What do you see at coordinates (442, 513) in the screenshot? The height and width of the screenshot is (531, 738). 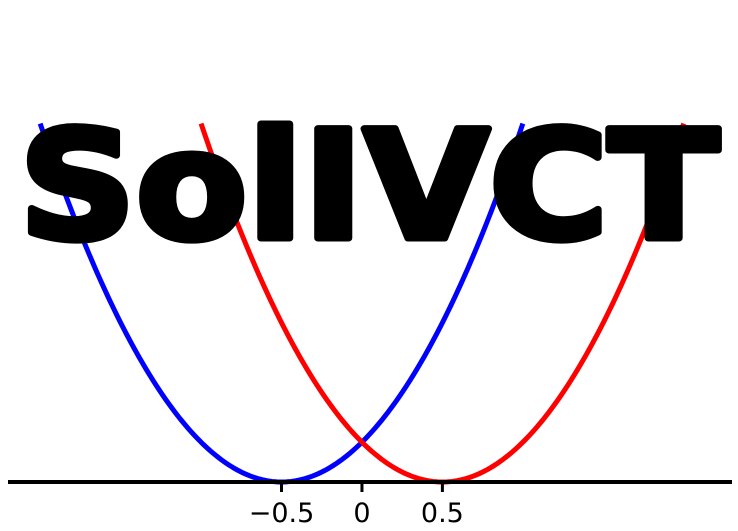 I see `x-tick-label: 0.5` at bounding box center [442, 513].